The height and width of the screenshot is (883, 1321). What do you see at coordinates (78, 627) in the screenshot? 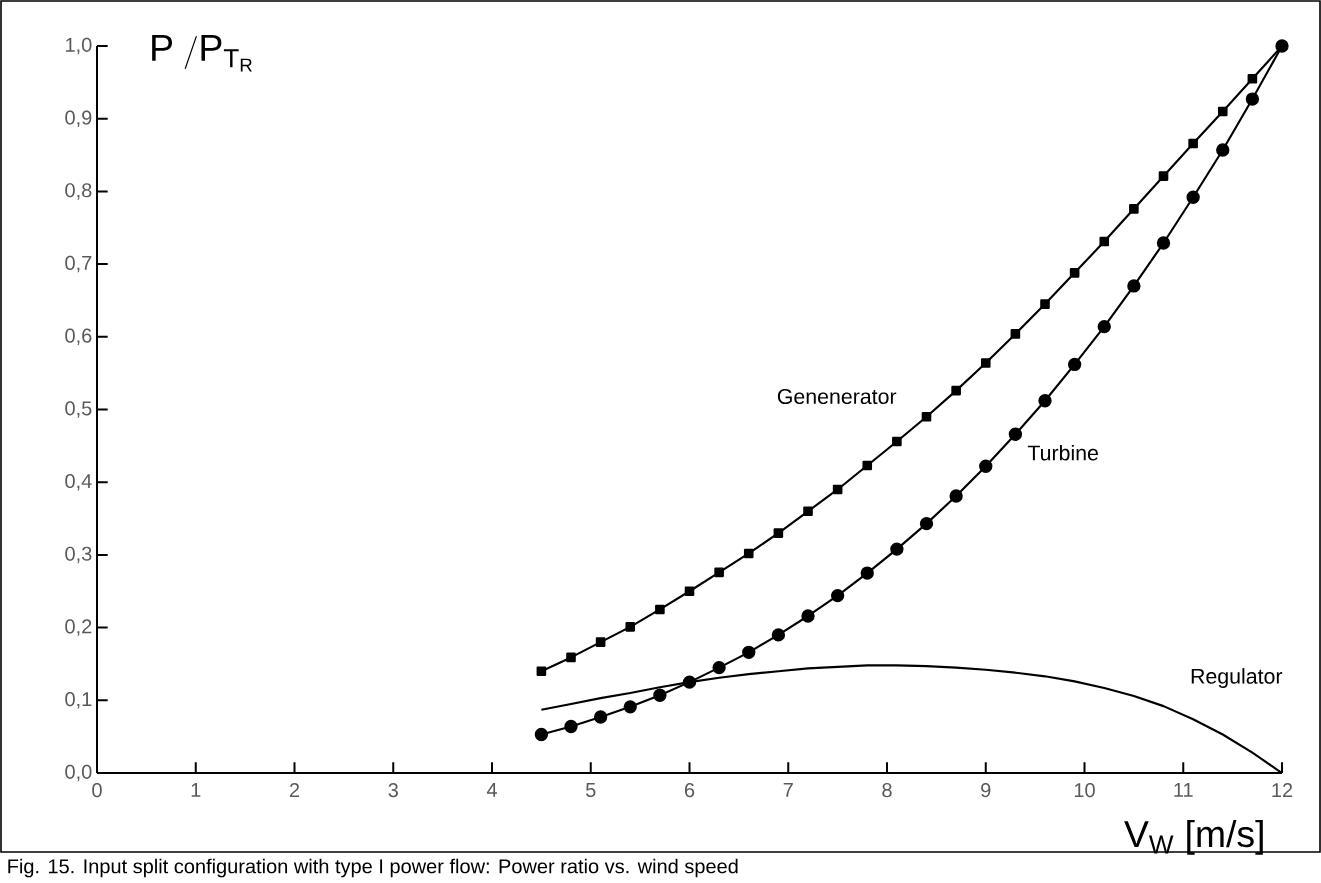
I see `y-tick-label: 0,2` at bounding box center [78, 627].